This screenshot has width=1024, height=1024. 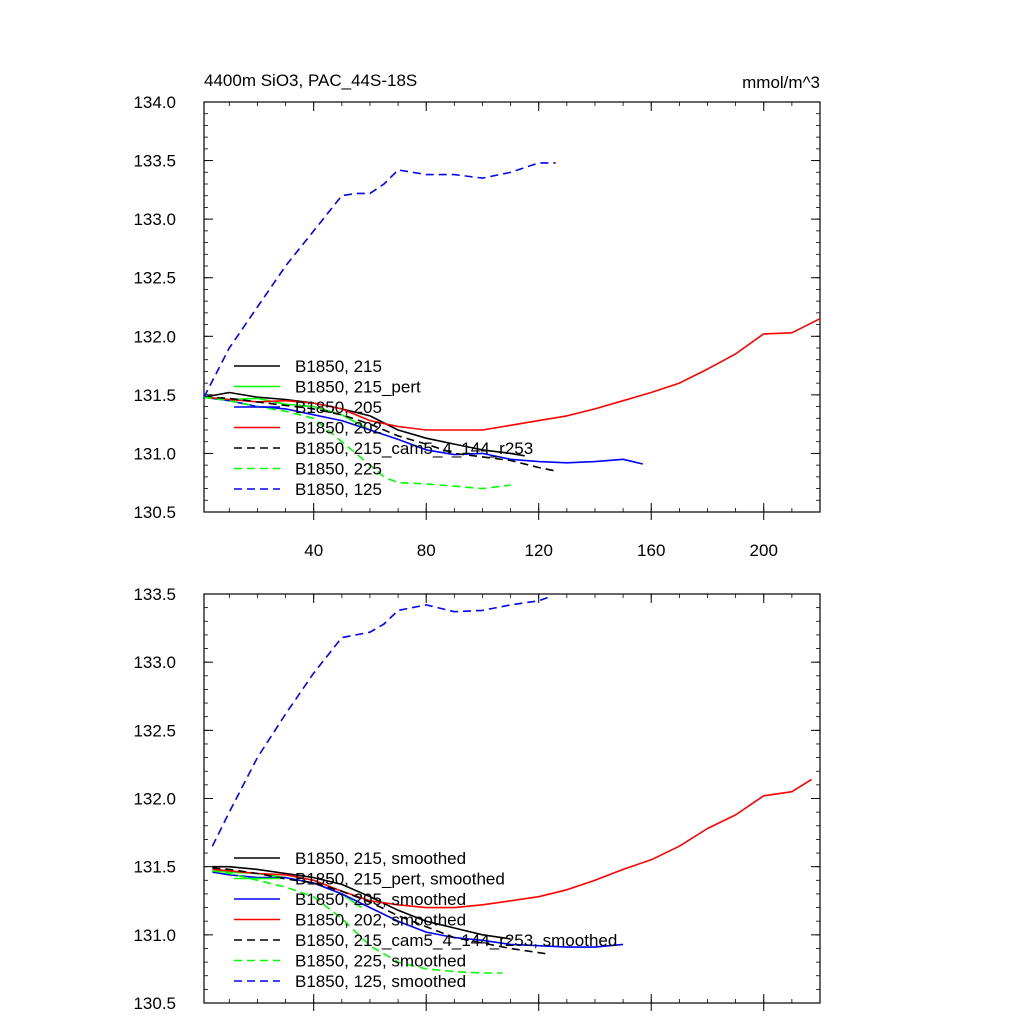 What do you see at coordinates (539, 550) in the screenshot?
I see `x-tick-label: 120` at bounding box center [539, 550].